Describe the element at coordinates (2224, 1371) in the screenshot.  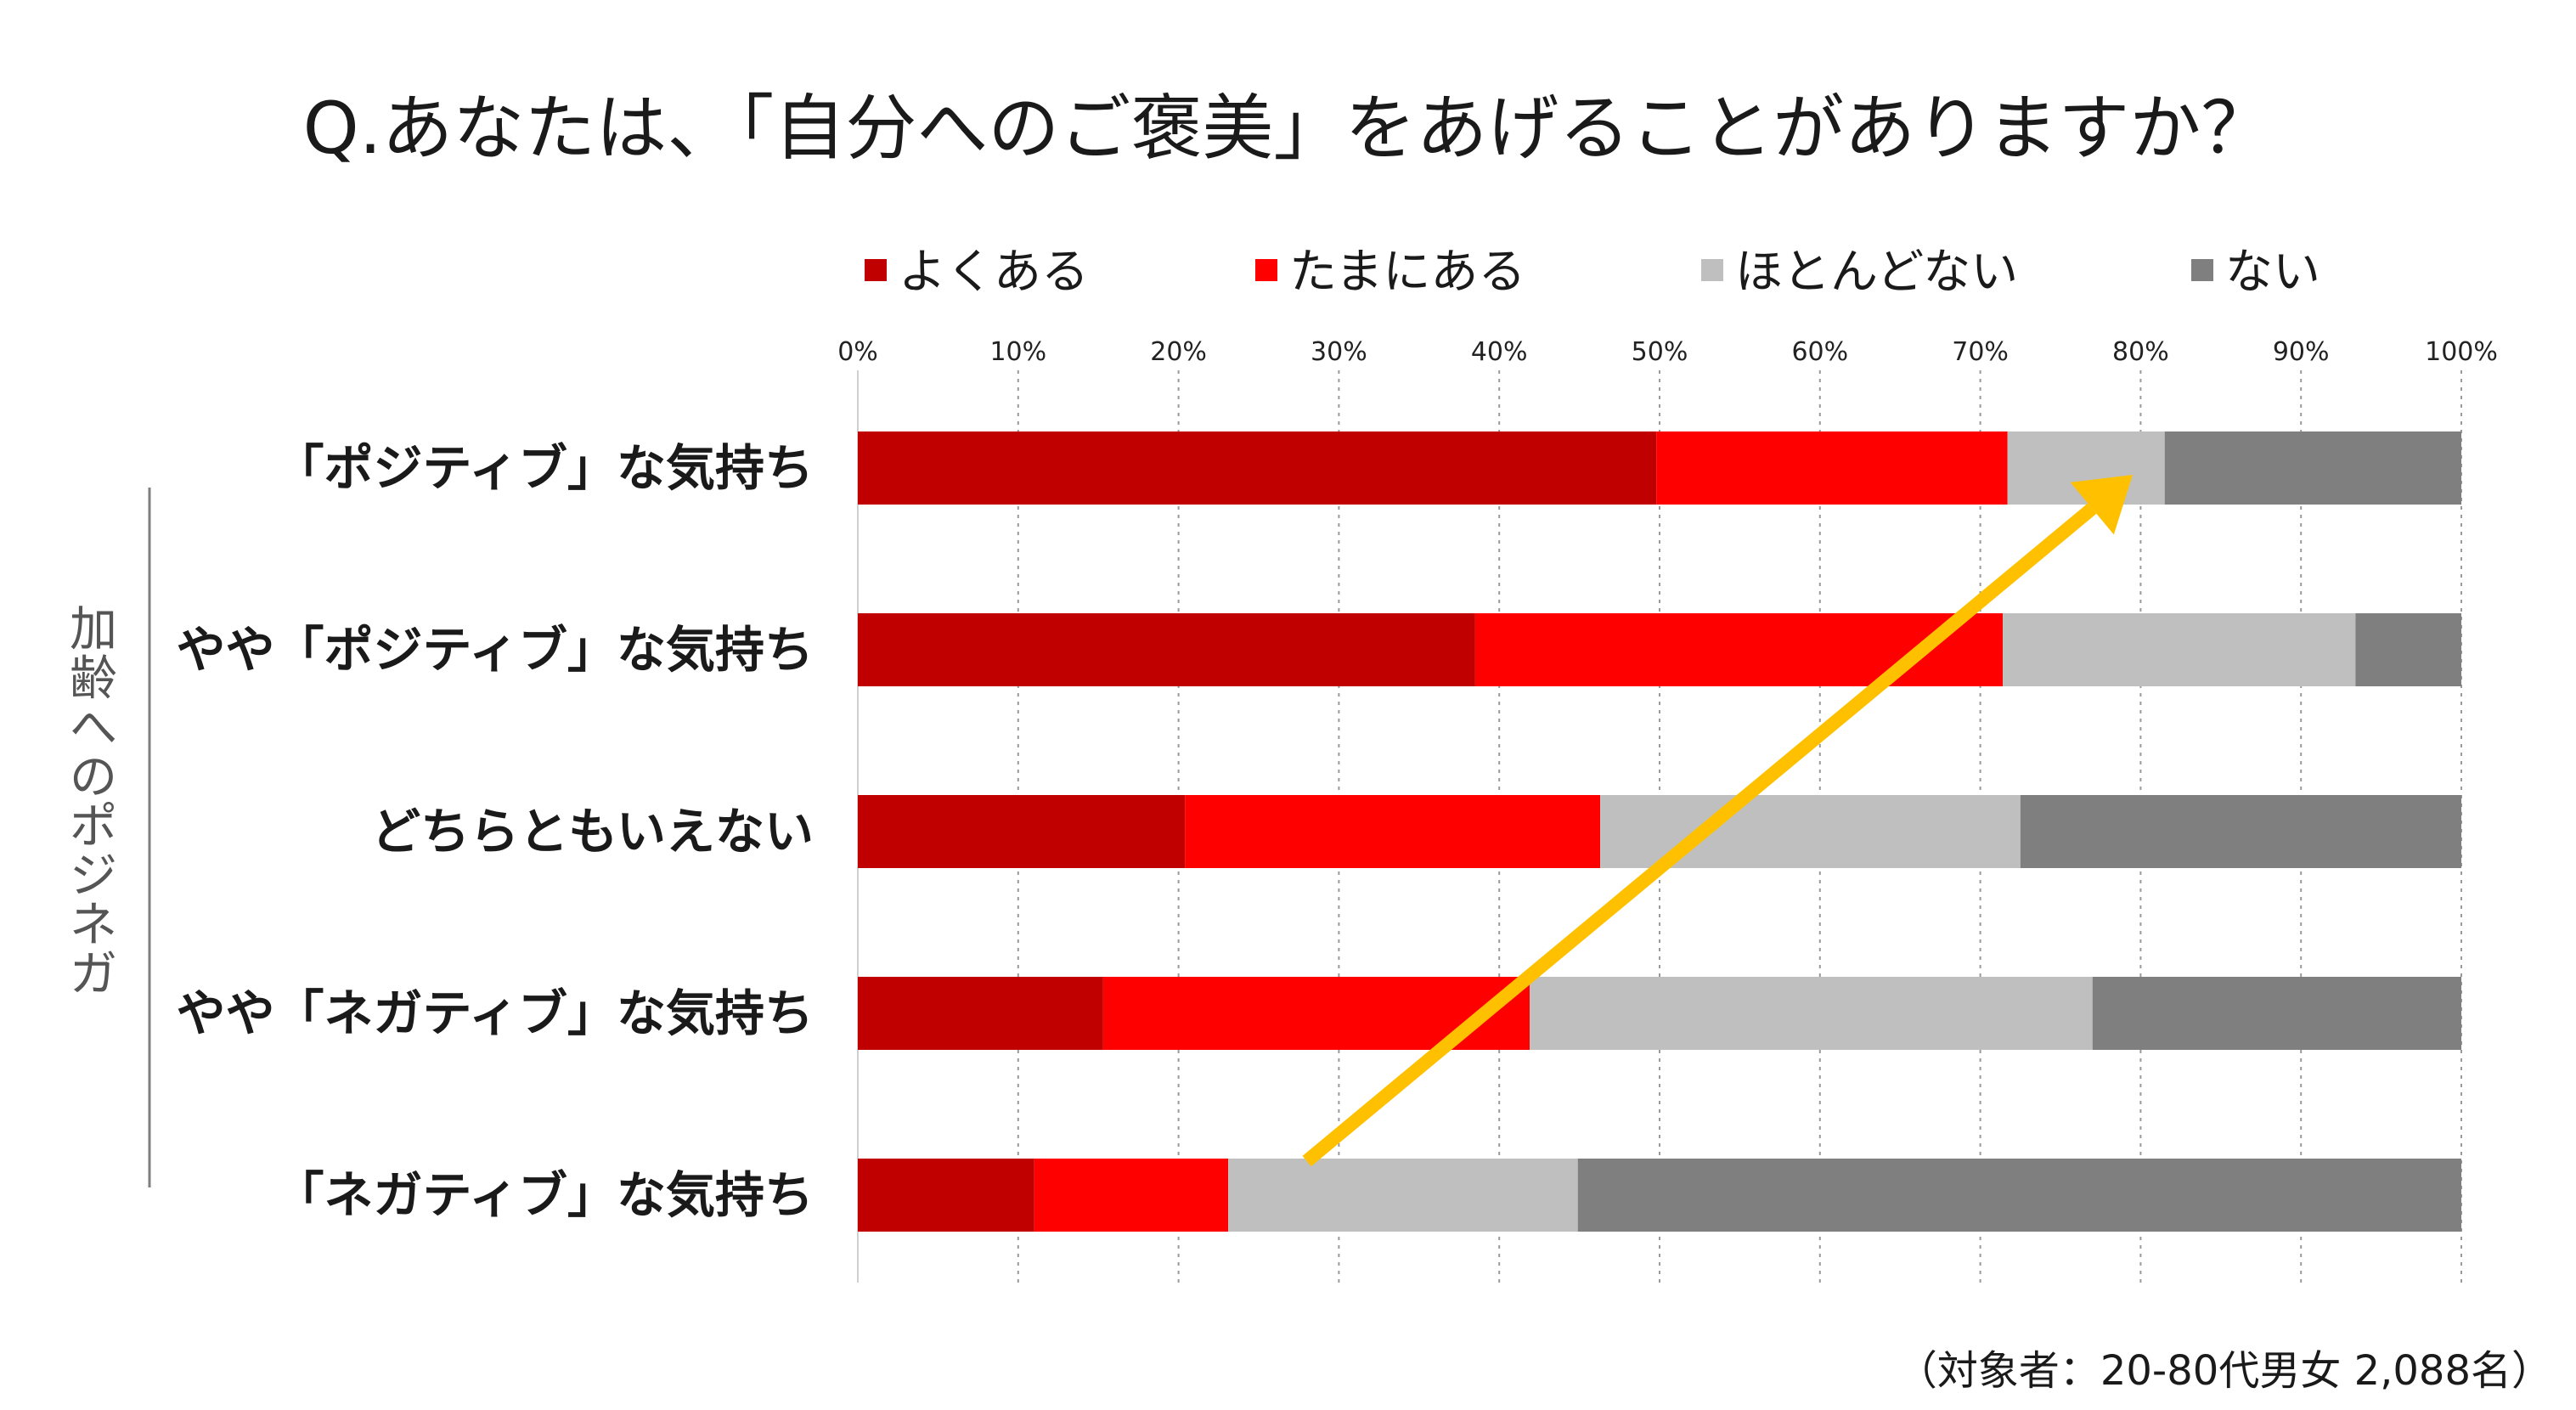
I see `footnote: （対象者：20-80代男女 2,088名）` at that location.